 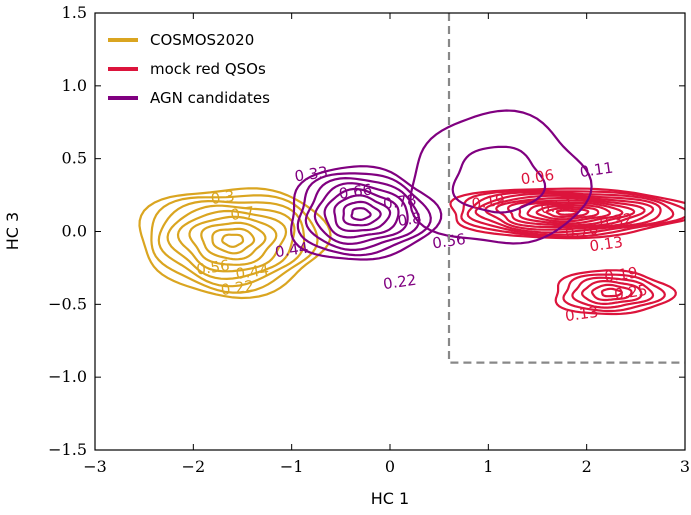 I want to click on x-tick-label: 2, so click(x=587, y=466).